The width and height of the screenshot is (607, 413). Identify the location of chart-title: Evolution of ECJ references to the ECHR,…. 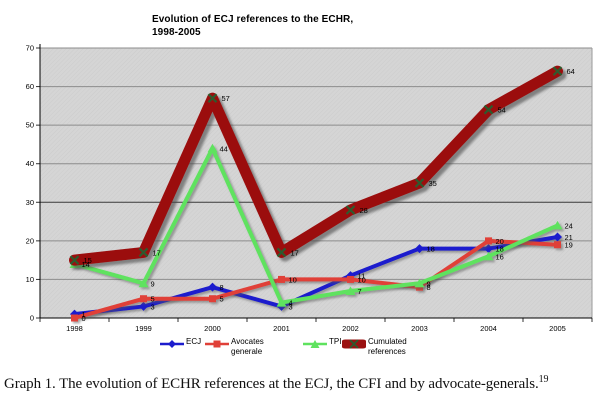
(292, 26).